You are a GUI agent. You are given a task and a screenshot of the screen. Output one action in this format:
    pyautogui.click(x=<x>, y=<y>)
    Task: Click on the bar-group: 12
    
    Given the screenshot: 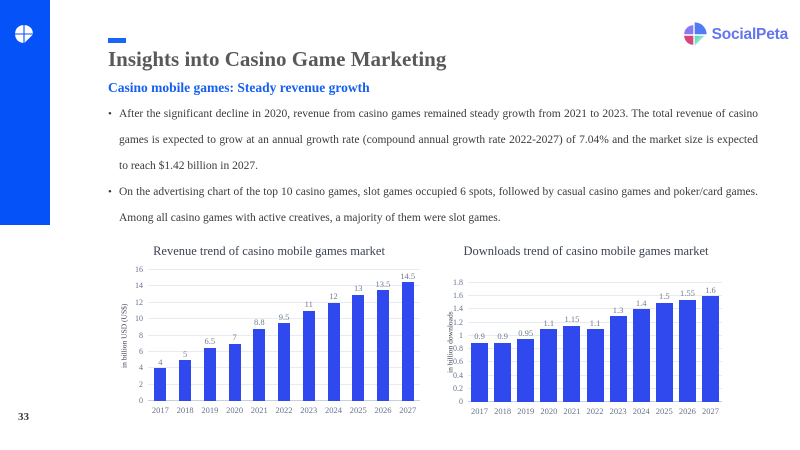 What is the action you would take?
    pyautogui.click(x=333, y=335)
    